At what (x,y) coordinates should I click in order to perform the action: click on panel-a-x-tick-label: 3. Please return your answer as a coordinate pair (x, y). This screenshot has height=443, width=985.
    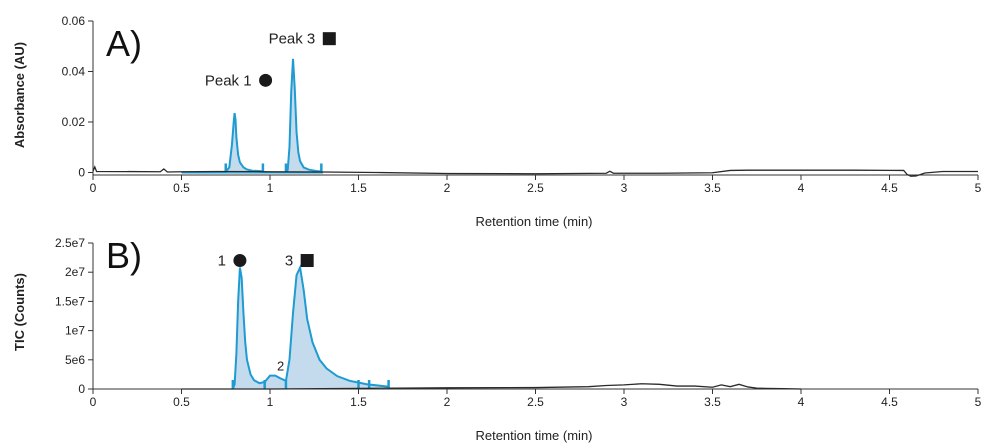
    Looking at the image, I should click on (624, 188).